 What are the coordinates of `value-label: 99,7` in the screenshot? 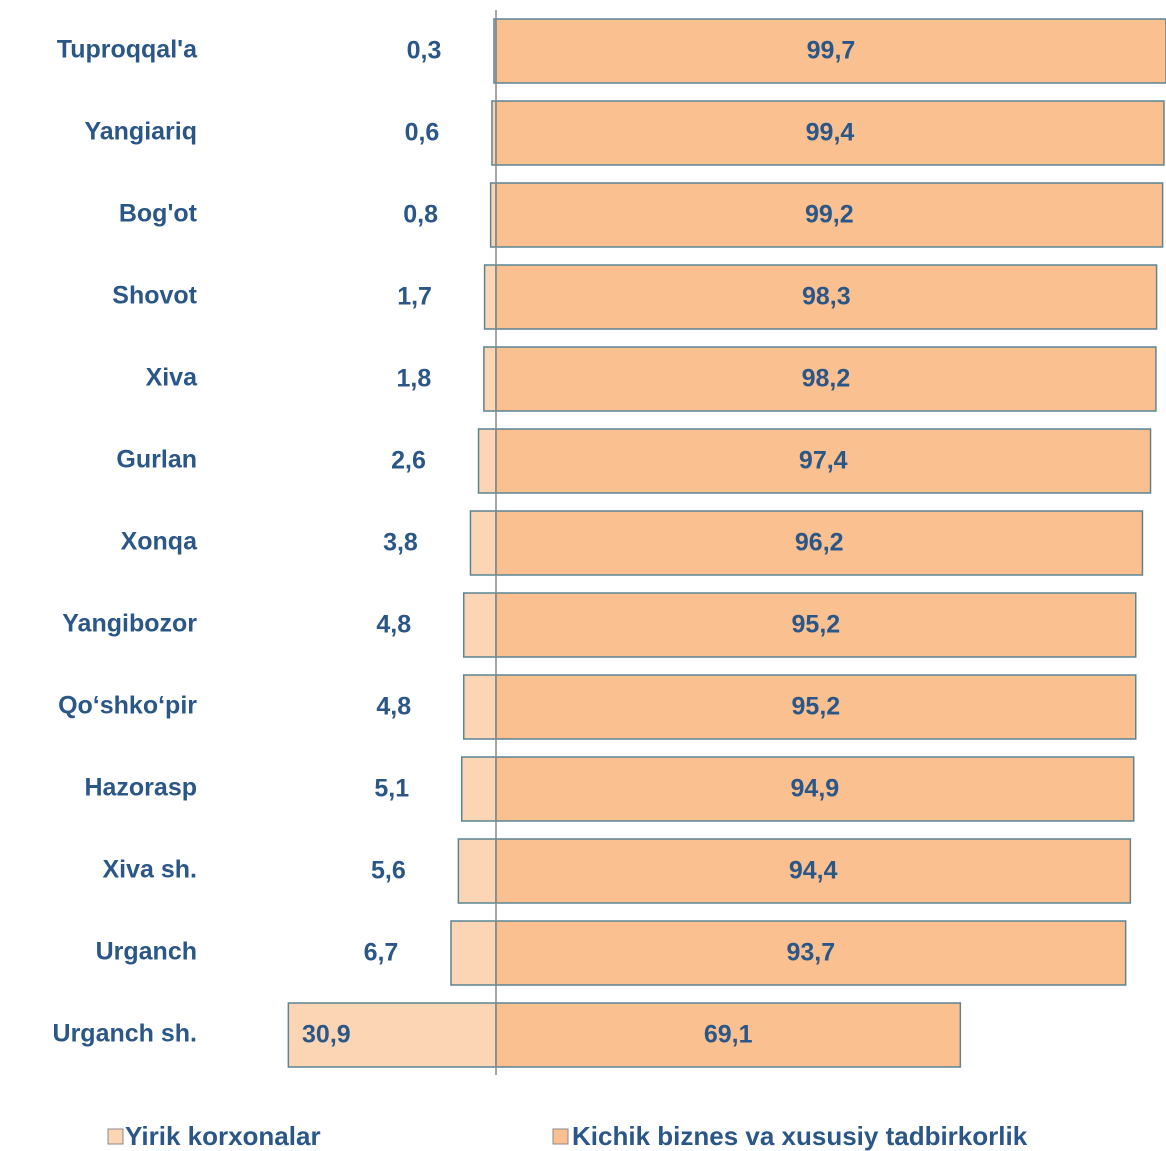 It's located at (831, 51).